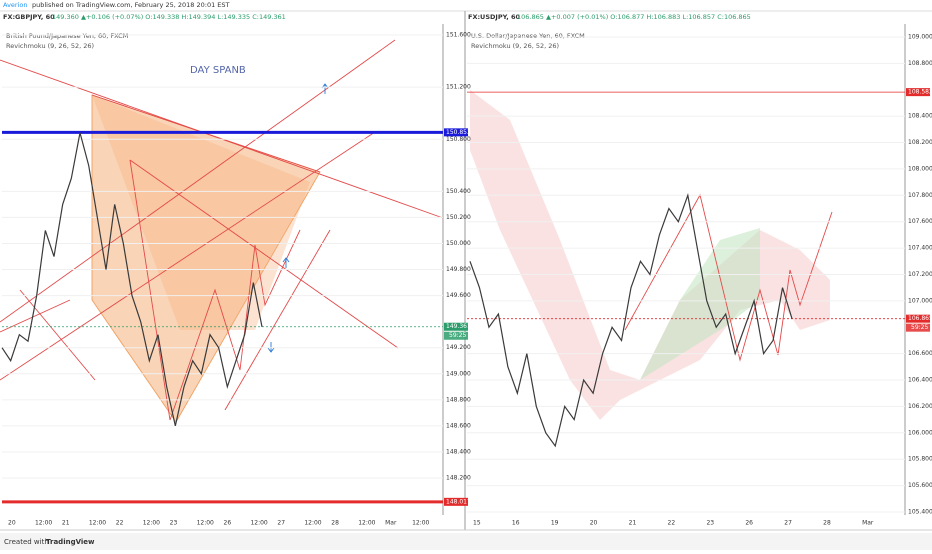  I want to click on y-tick-label: 151.200, so click(458, 87).